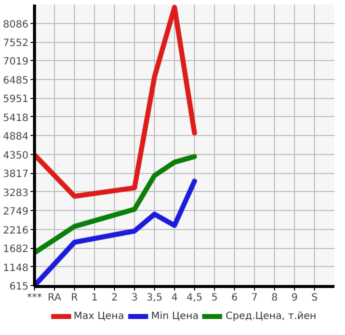 This screenshot has width=345, height=335. Describe the element at coordinates (34, 298) in the screenshot. I see `x-tick-label: ***` at that location.